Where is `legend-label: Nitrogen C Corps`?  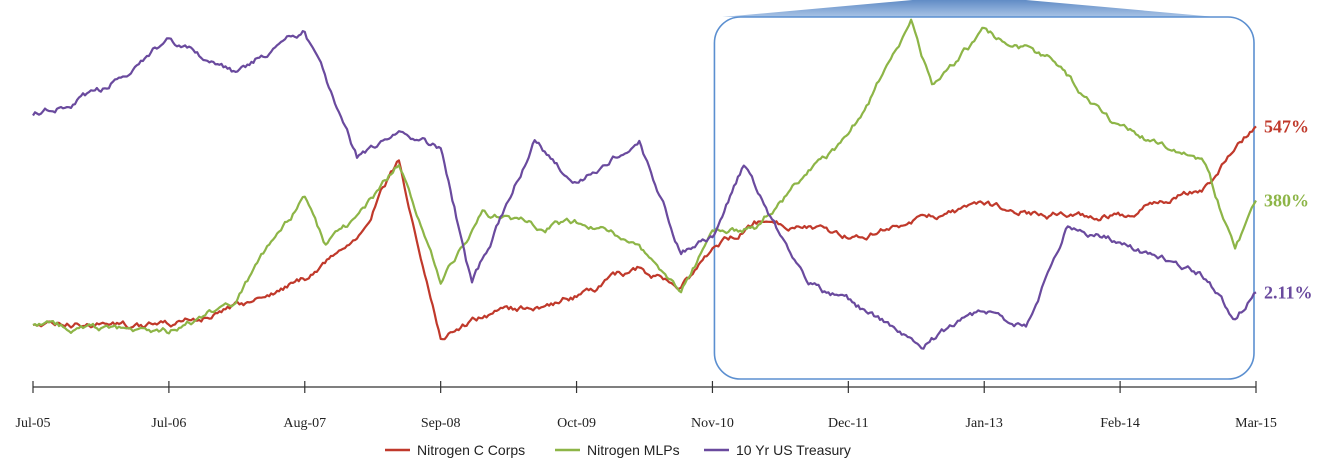
legend-label: Nitrogen C Corps is located at coordinates (471, 450).